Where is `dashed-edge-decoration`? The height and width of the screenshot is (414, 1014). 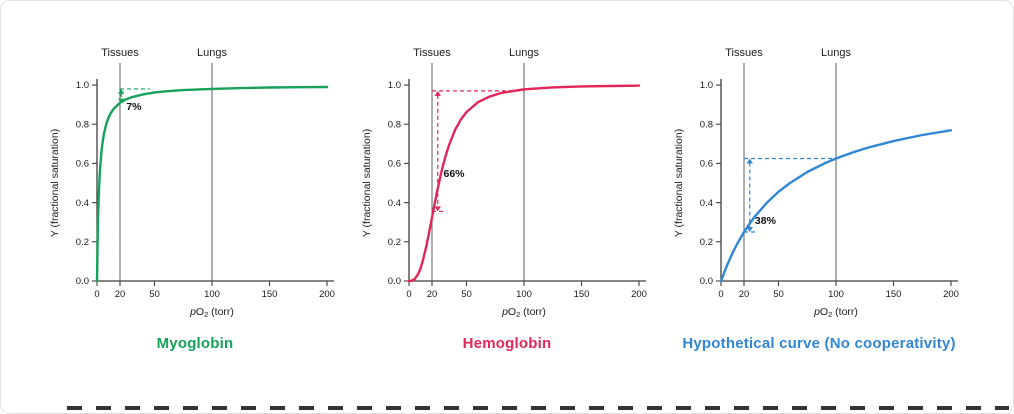 dashed-edge-decoration is located at coordinates (538, 408).